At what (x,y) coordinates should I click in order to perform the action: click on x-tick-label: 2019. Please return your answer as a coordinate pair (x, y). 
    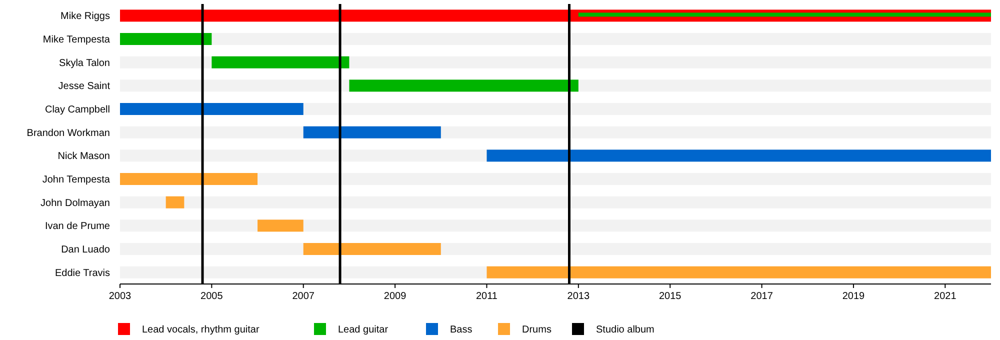
    Looking at the image, I should click on (854, 296).